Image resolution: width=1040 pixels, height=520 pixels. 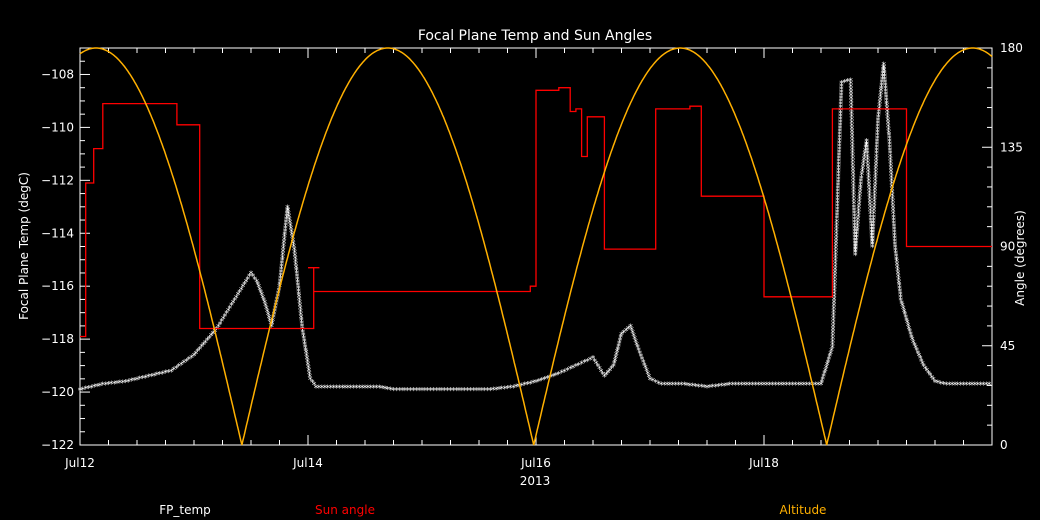 I want to click on y-right-tick-label: 90, so click(x=1007, y=247).